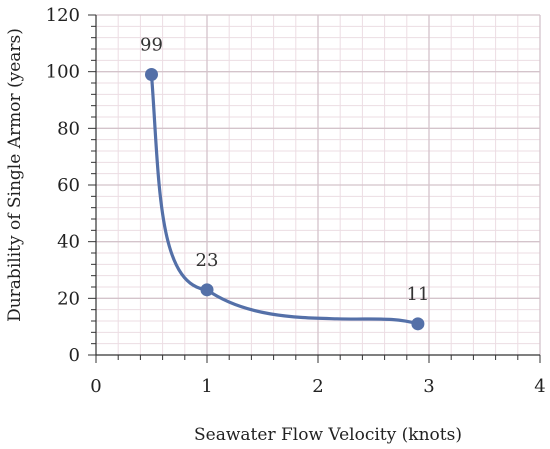 The height and width of the screenshot is (449, 550). Describe the element at coordinates (317, 386) in the screenshot. I see `x-tick-label: 2` at that location.